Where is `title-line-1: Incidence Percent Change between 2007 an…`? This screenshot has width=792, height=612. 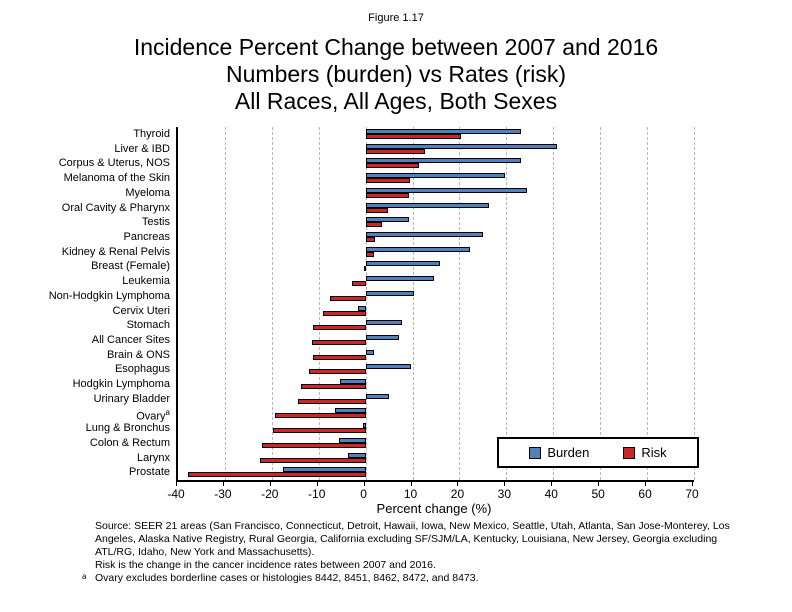
title-line-1: Incidence Percent Change between 2007 an… is located at coordinates (396, 47).